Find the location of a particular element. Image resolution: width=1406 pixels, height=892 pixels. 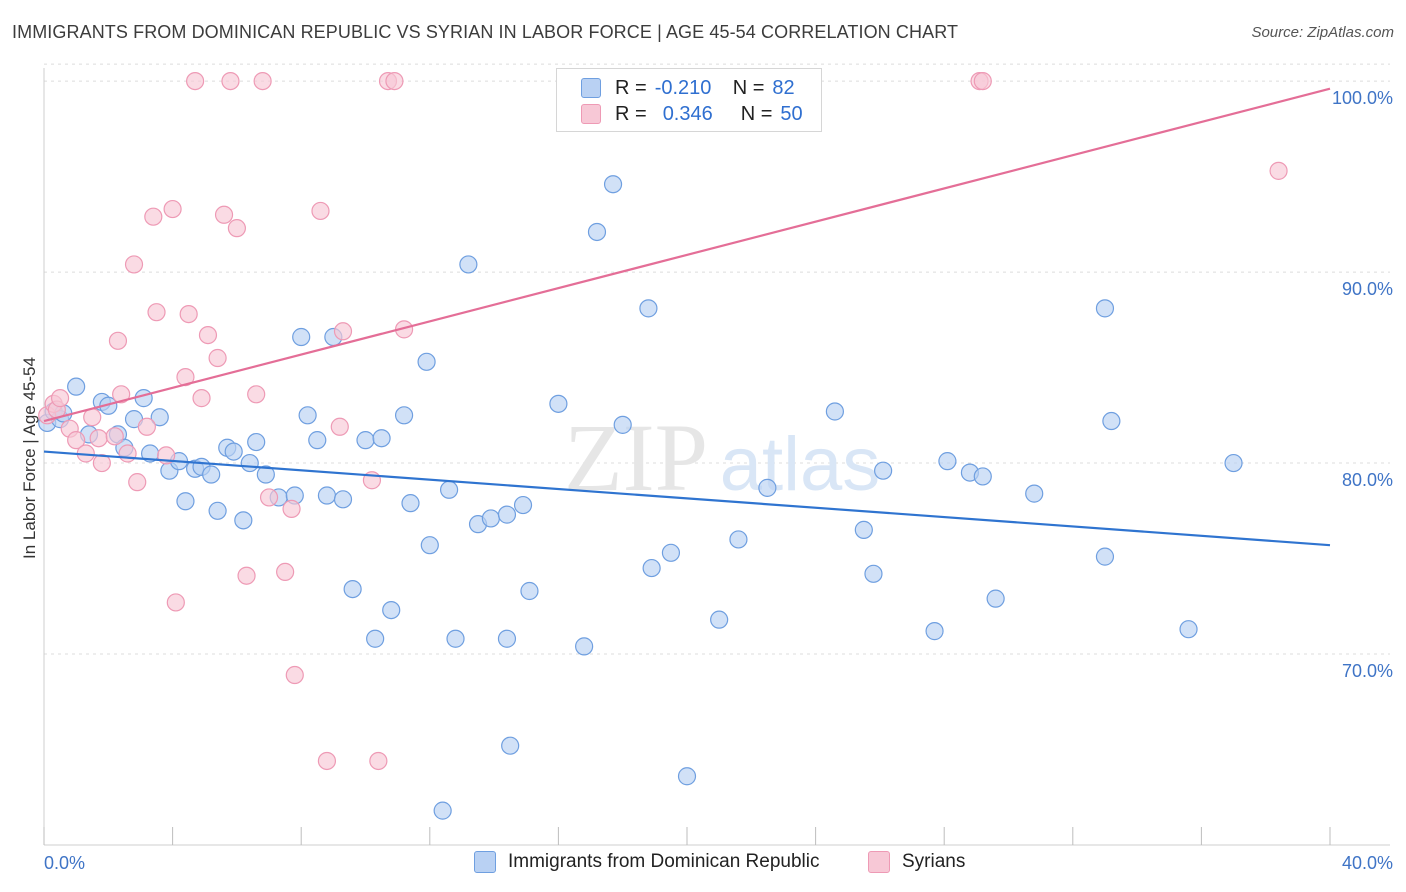

bottom-legend-dominican: Immigrants from Dominican Republic is located at coordinates (647, 862).